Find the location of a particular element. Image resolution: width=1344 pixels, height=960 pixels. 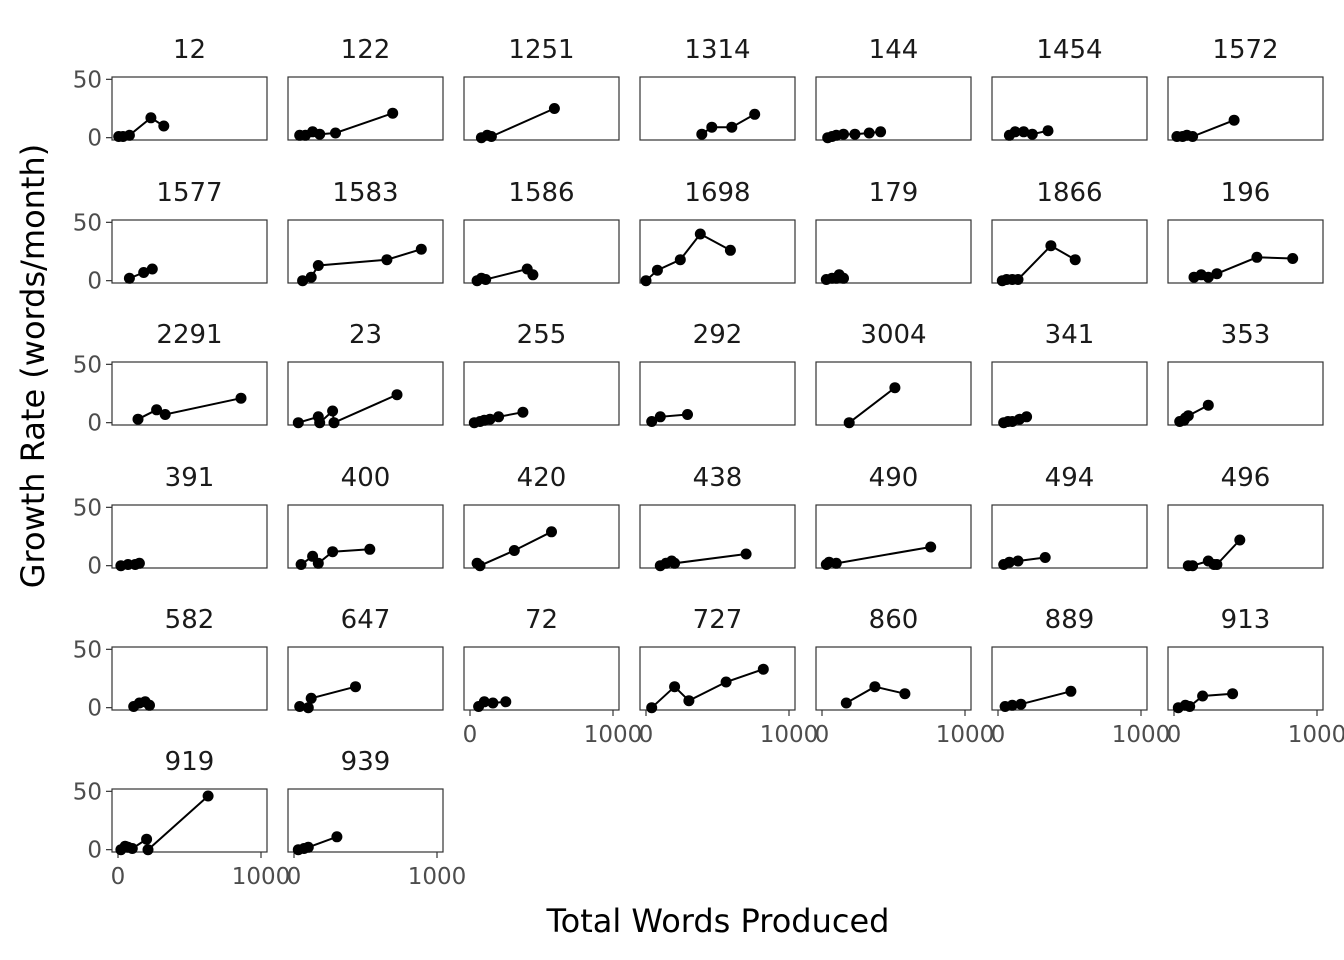

facet-label: 1454 is located at coordinates (1069, 50).